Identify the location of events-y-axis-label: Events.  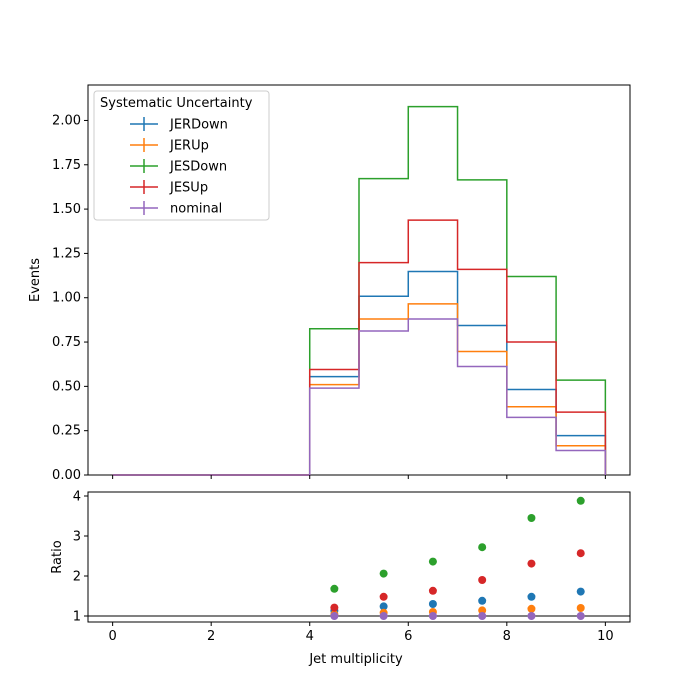
(35, 280).